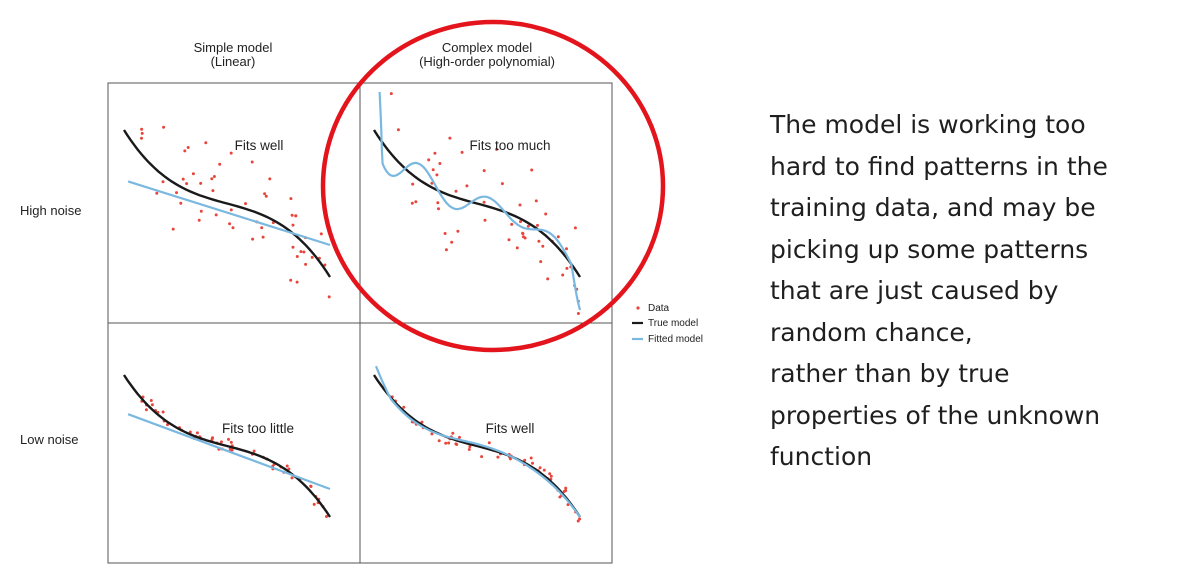 This screenshot has height=582, width=1179. I want to click on column-title-simple-line2: (Linear), so click(233, 61).